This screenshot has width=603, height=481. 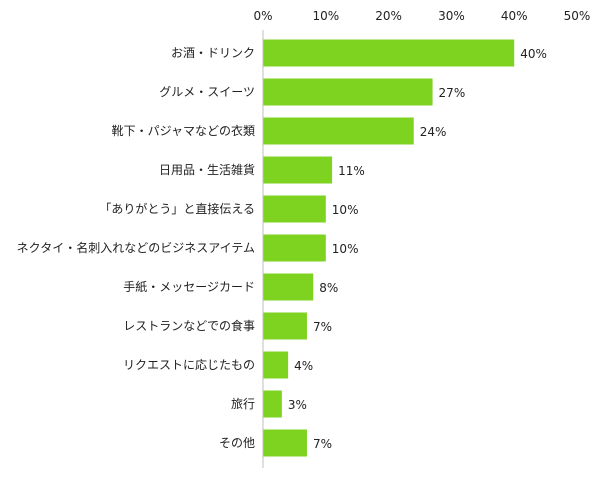 What do you see at coordinates (207, 169) in the screenshot?
I see `category-label: 日用品・生活雑貨` at bounding box center [207, 169].